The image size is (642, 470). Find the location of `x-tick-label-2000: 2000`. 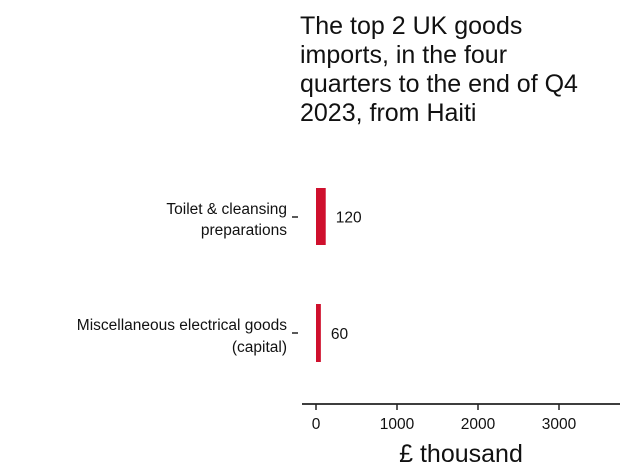

x-tick-label-2000: 2000 is located at coordinates (478, 424).